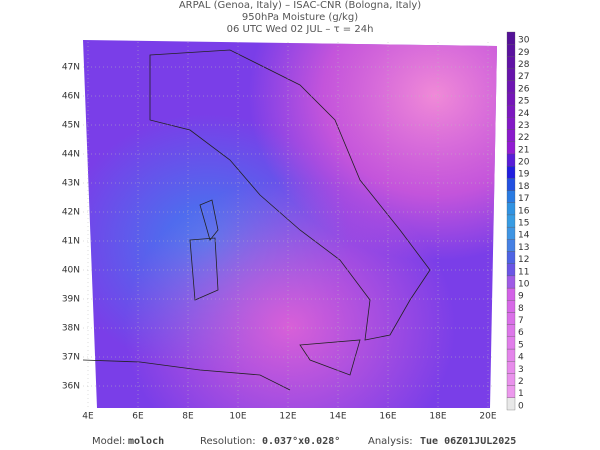 The width and height of the screenshot is (600, 450). What do you see at coordinates (523, 260) in the screenshot?
I see `colorbar-label: 12` at bounding box center [523, 260].